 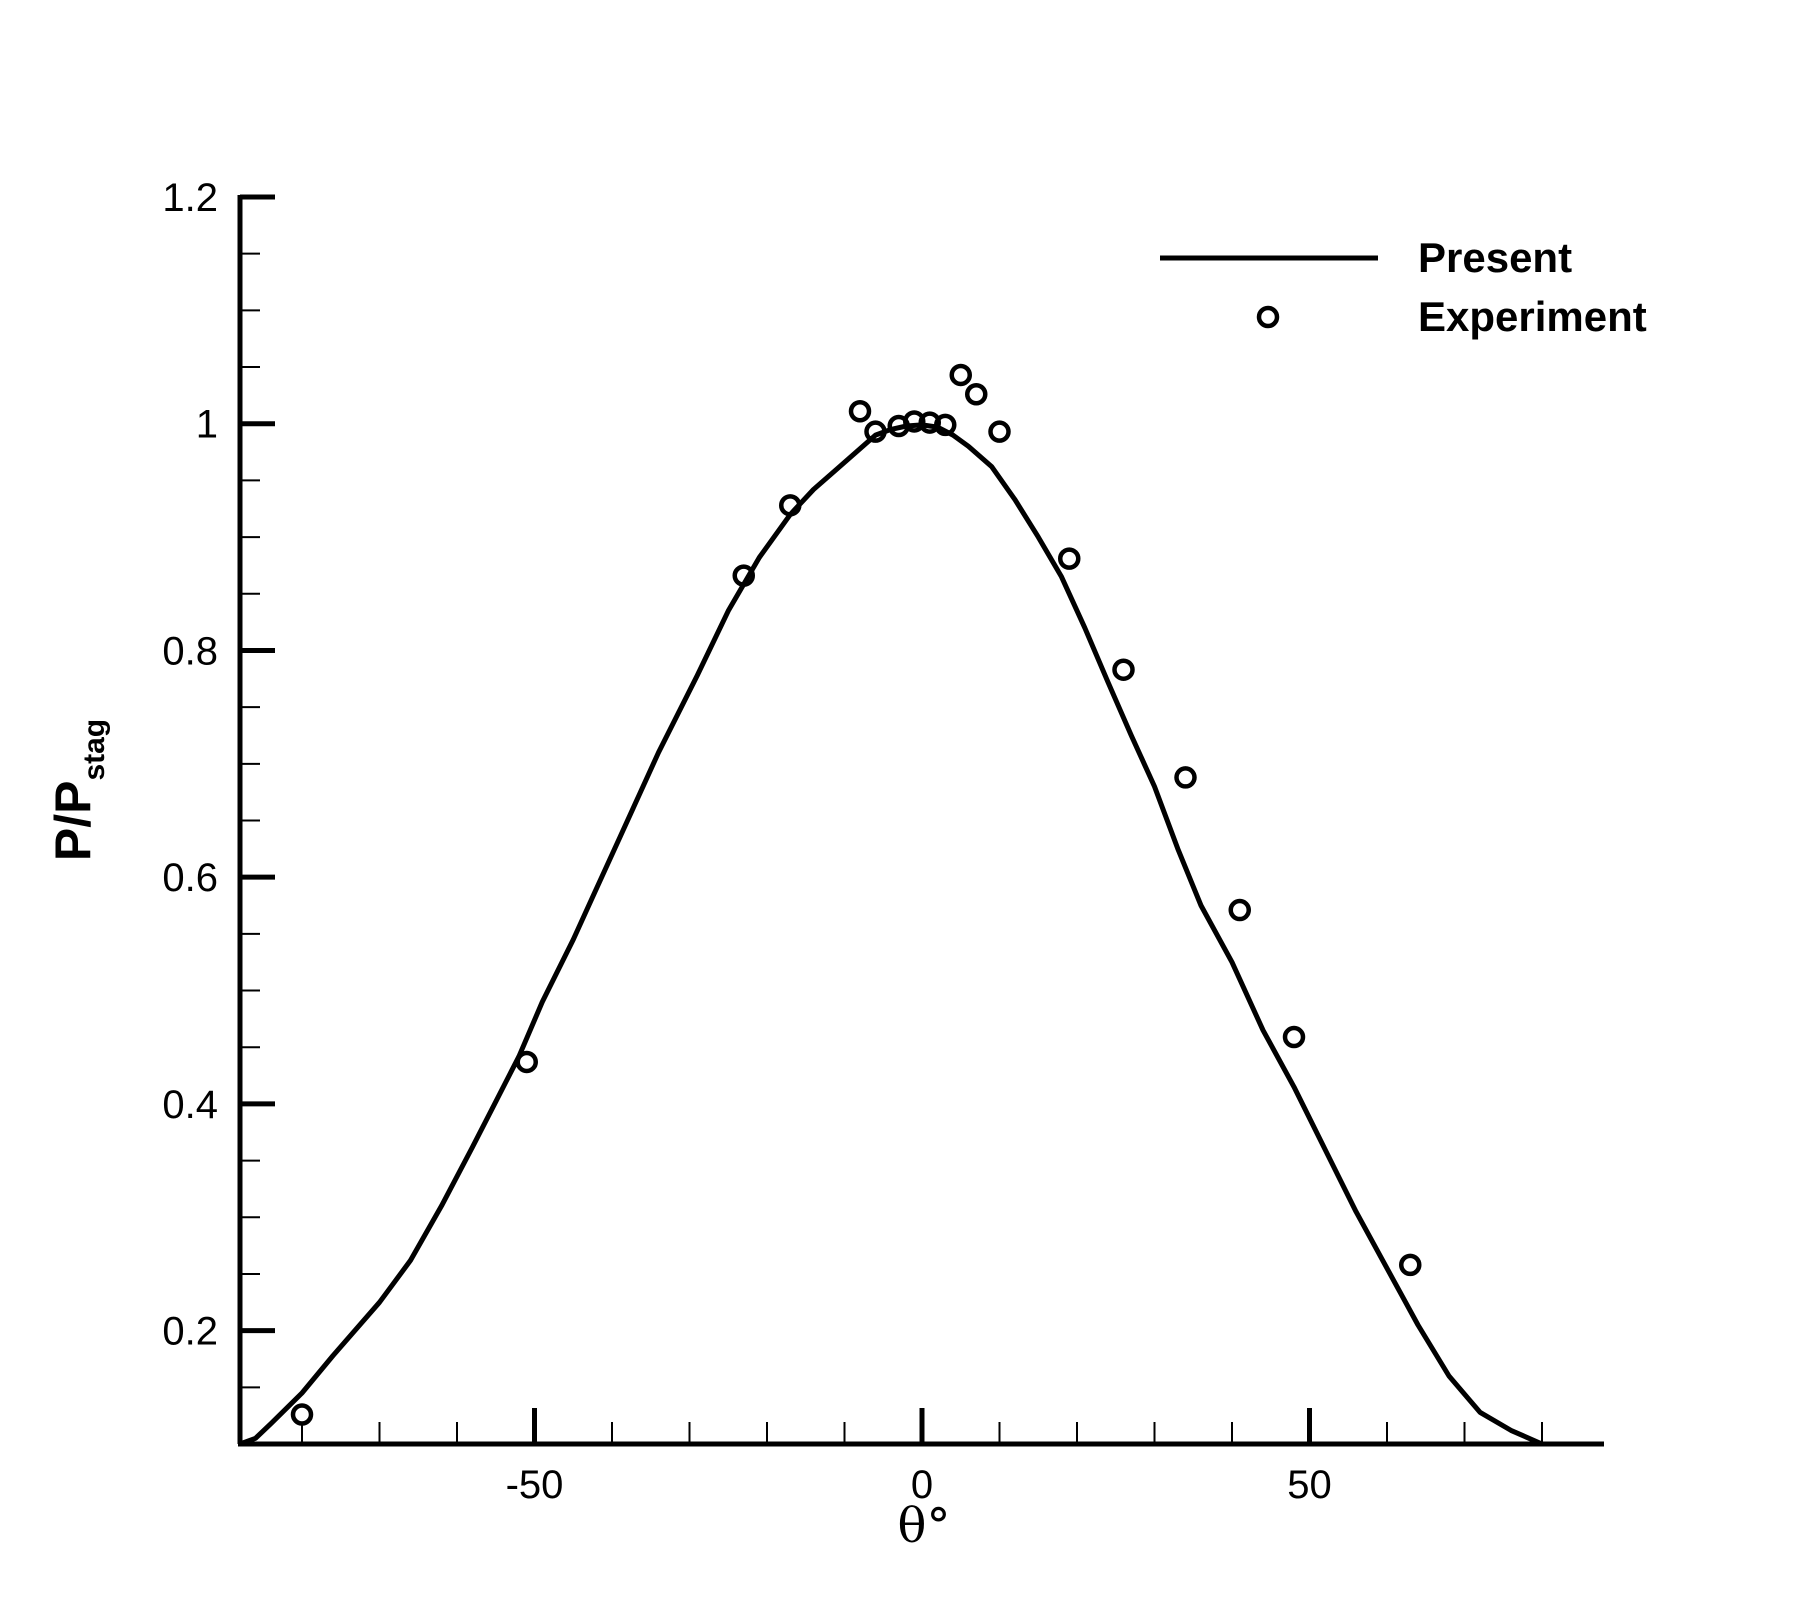 What do you see at coordinates (190, 198) in the screenshot?
I see `y-tick-label: 1.2` at bounding box center [190, 198].